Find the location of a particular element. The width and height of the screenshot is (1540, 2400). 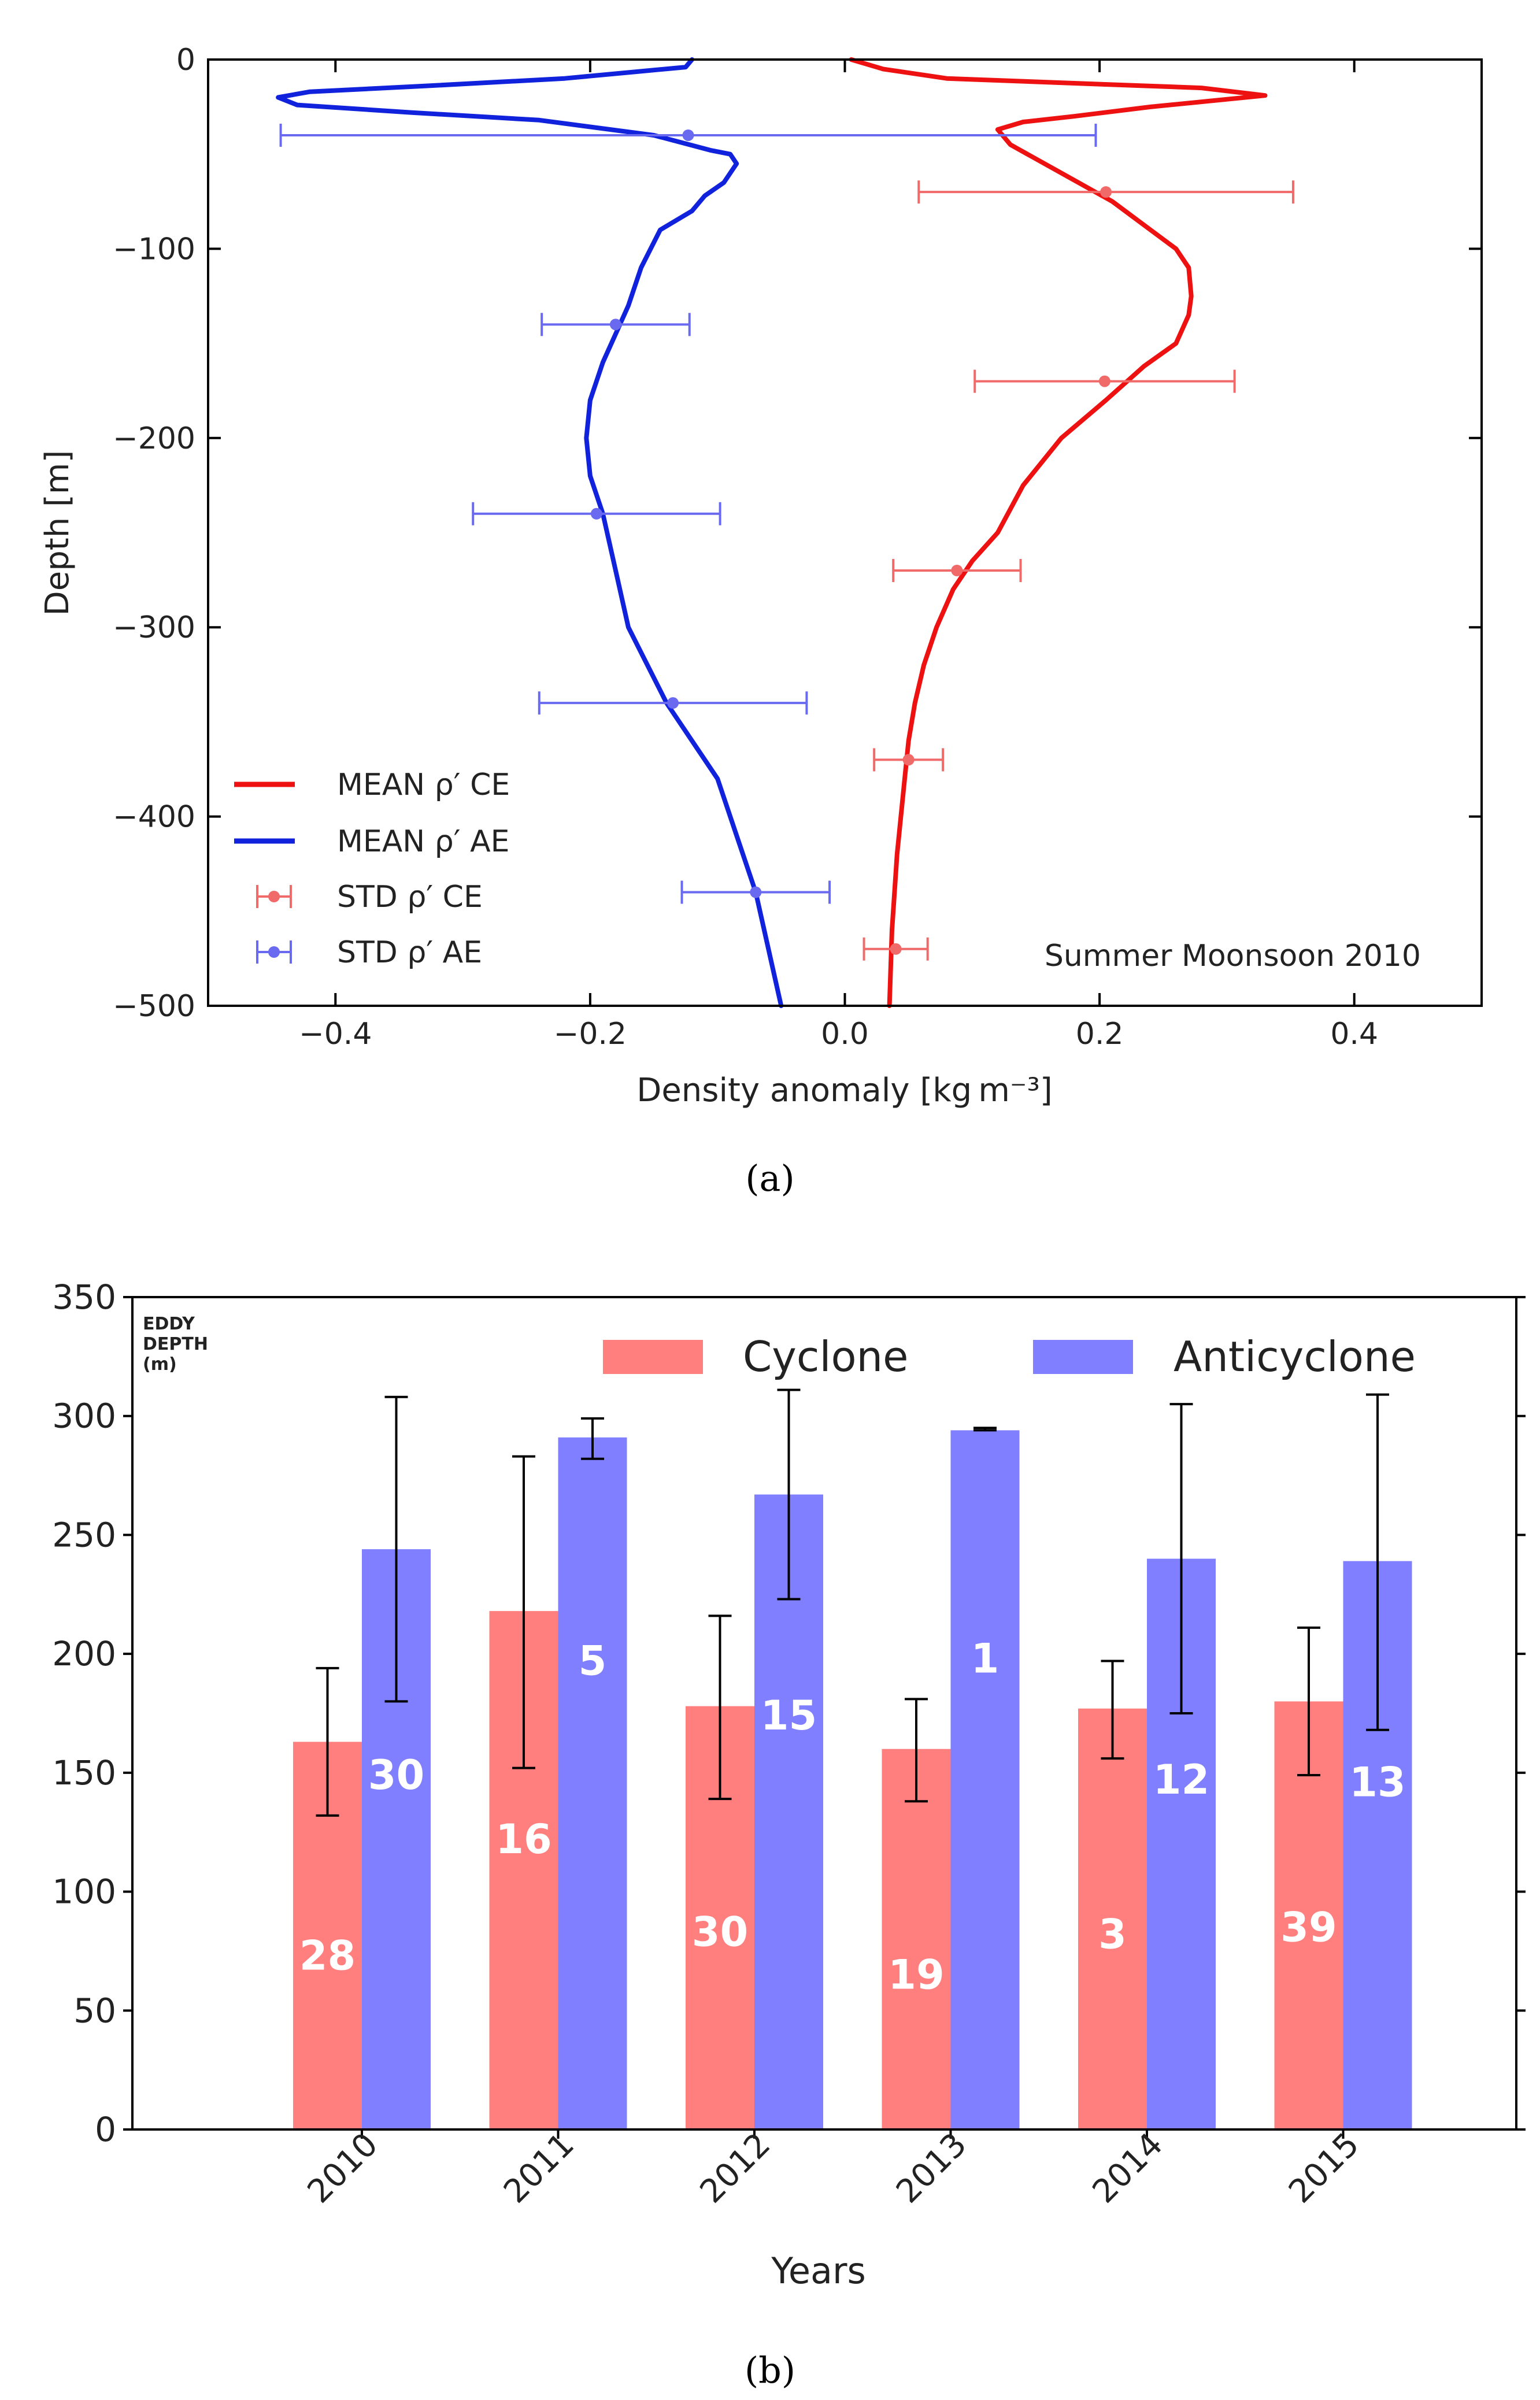

panel-b-ytick-label: 150 is located at coordinates (84, 1773).